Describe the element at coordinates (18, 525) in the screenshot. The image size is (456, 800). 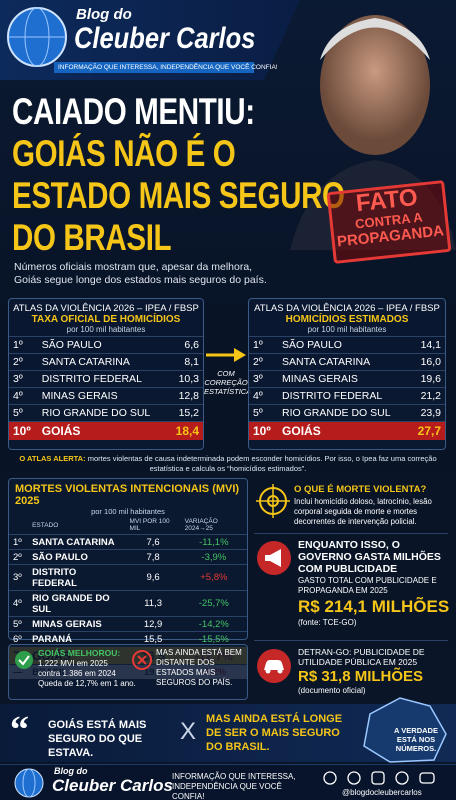
I see `column-header` at that location.